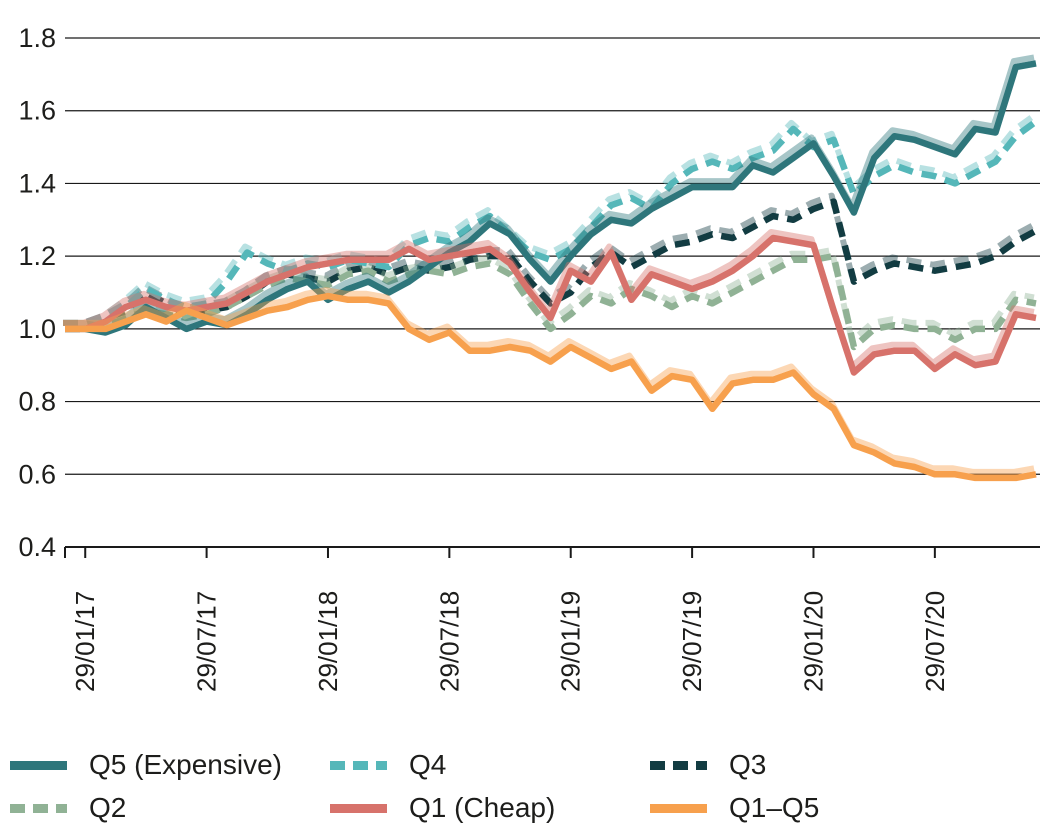 The image size is (1055, 839). I want to click on y-tick-label: 1.0, so click(37, 329).